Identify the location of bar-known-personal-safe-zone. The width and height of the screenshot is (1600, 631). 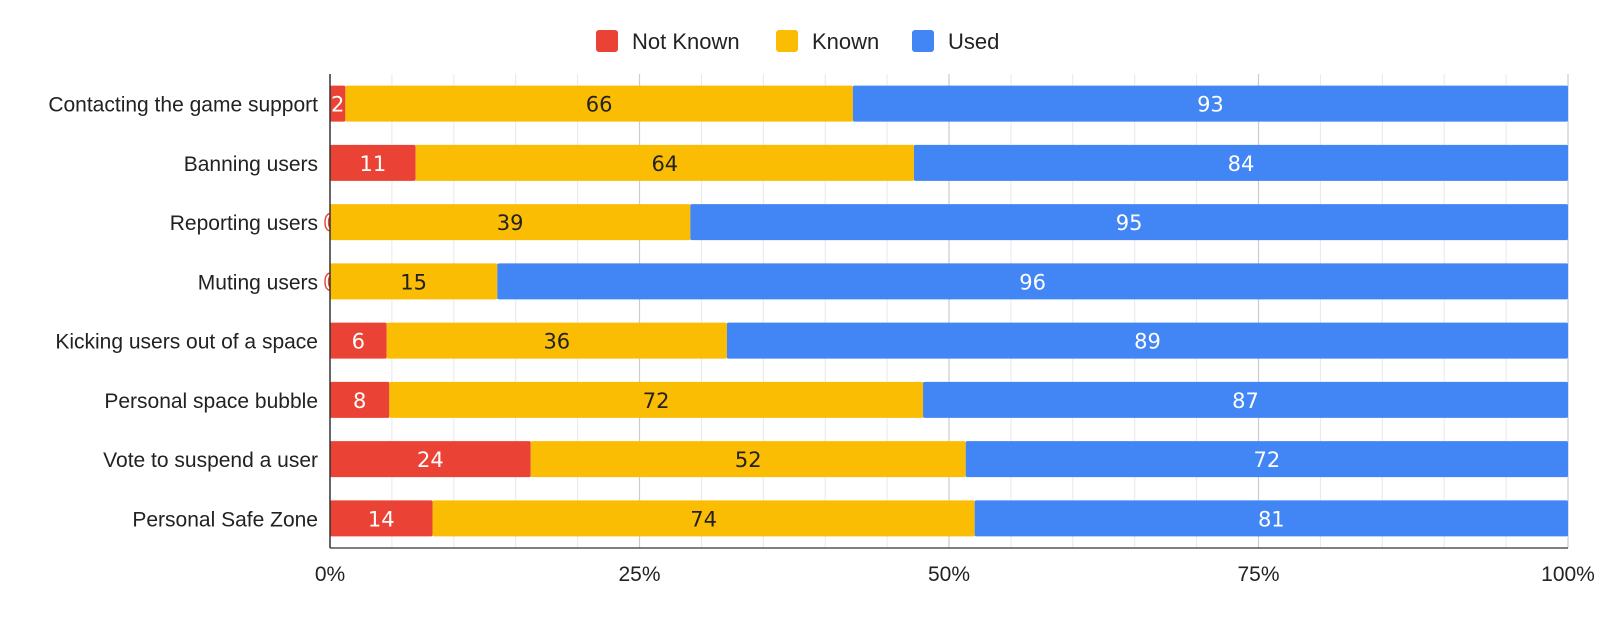
(703, 518).